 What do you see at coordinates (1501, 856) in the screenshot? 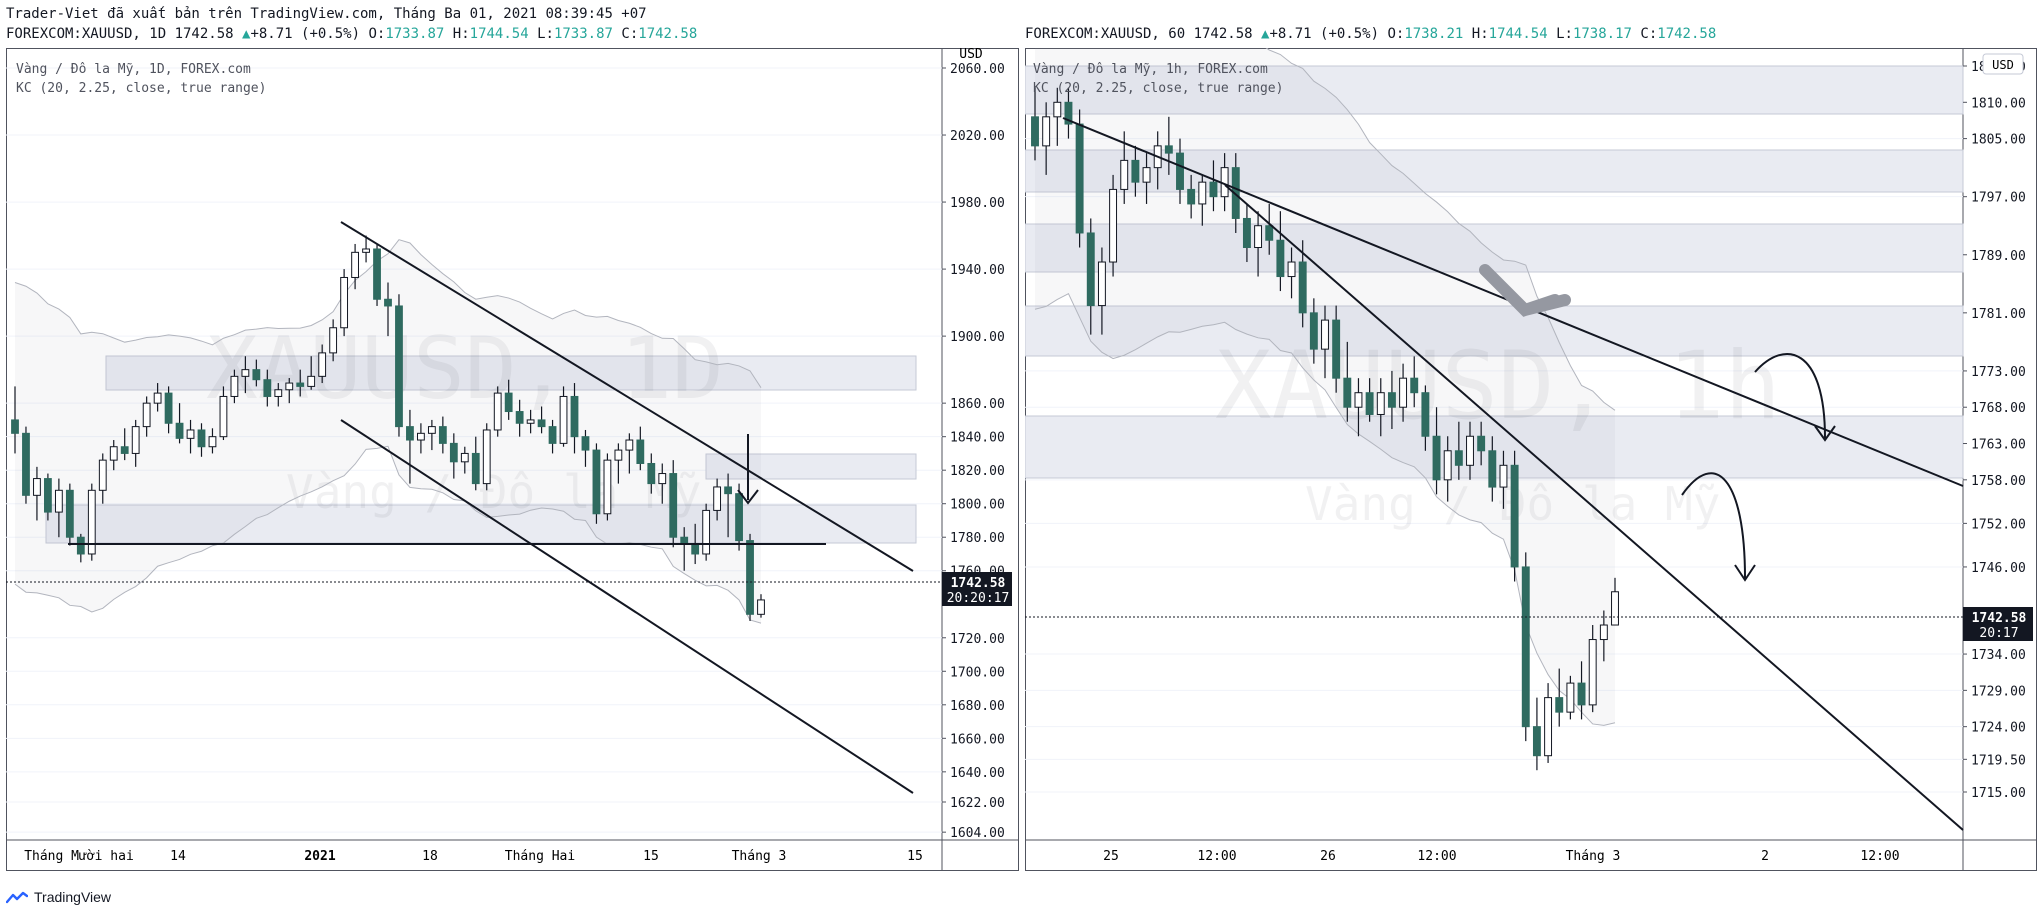
I see `time-axis: 25 12:00 26 12:00 Tháng 3 2 12:00` at bounding box center [1501, 856].